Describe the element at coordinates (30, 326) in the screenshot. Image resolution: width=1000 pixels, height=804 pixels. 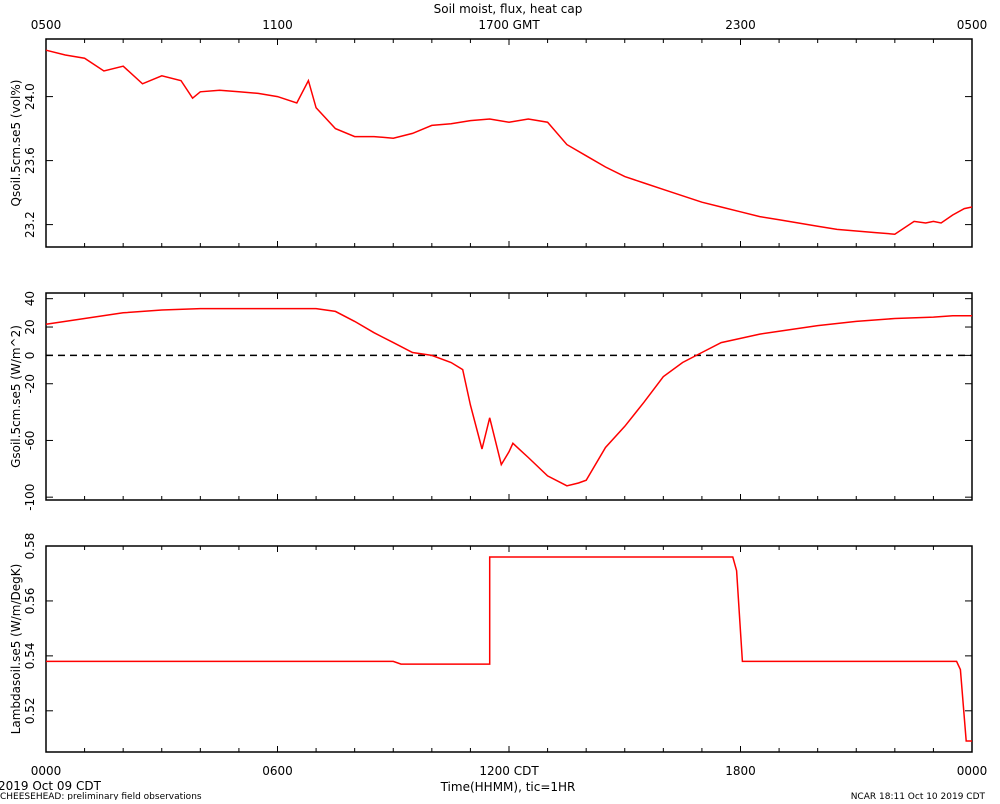
I see `panel-2-ytick-label: 20` at that location.